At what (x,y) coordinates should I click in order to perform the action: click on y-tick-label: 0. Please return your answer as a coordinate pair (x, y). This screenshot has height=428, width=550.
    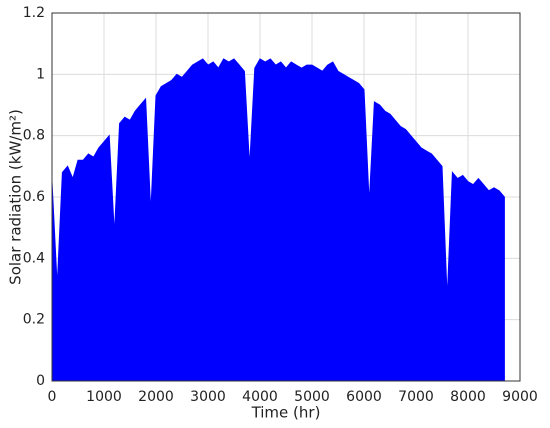
    Looking at the image, I should click on (40, 381).